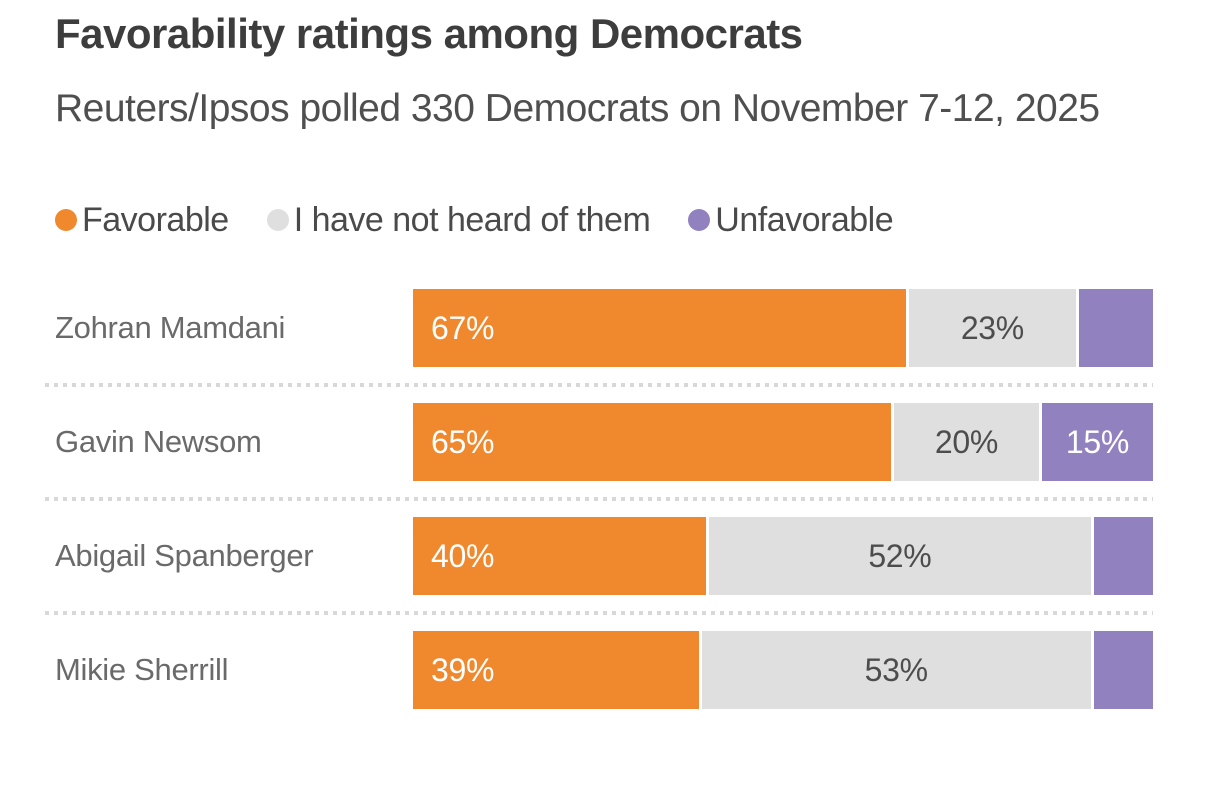 The width and height of the screenshot is (1205, 810). What do you see at coordinates (804, 219) in the screenshot?
I see `legend-label: Unfavorable` at bounding box center [804, 219].